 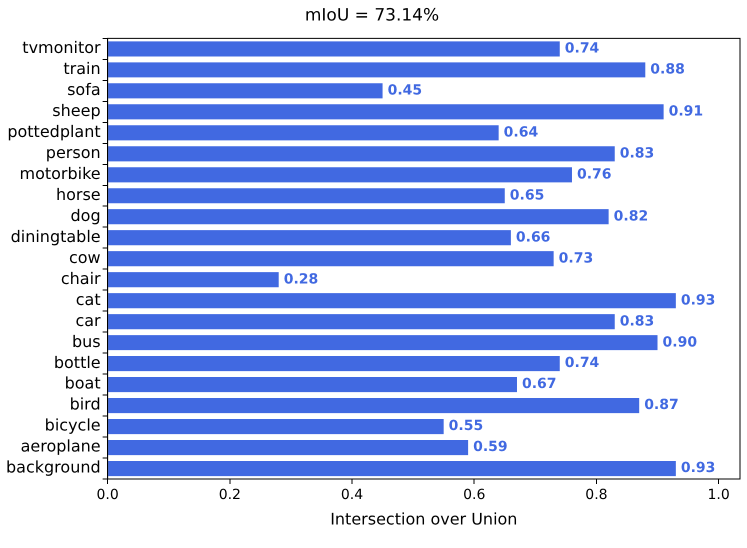 I want to click on data-label: 0.55, so click(x=466, y=426).